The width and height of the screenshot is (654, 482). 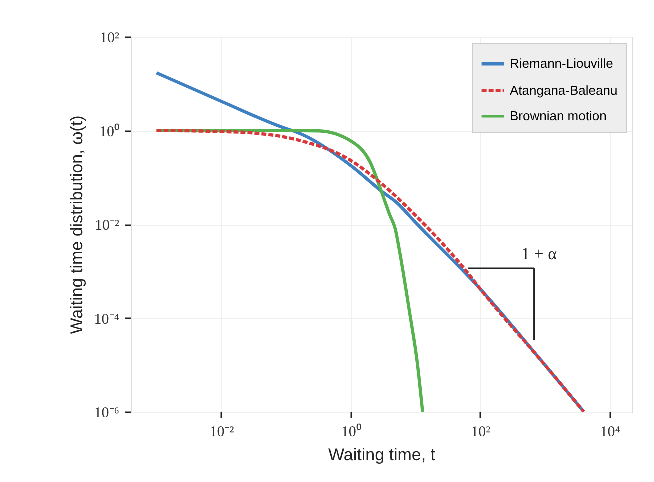 I want to click on x-tick-label: 10⁻², so click(x=222, y=432).